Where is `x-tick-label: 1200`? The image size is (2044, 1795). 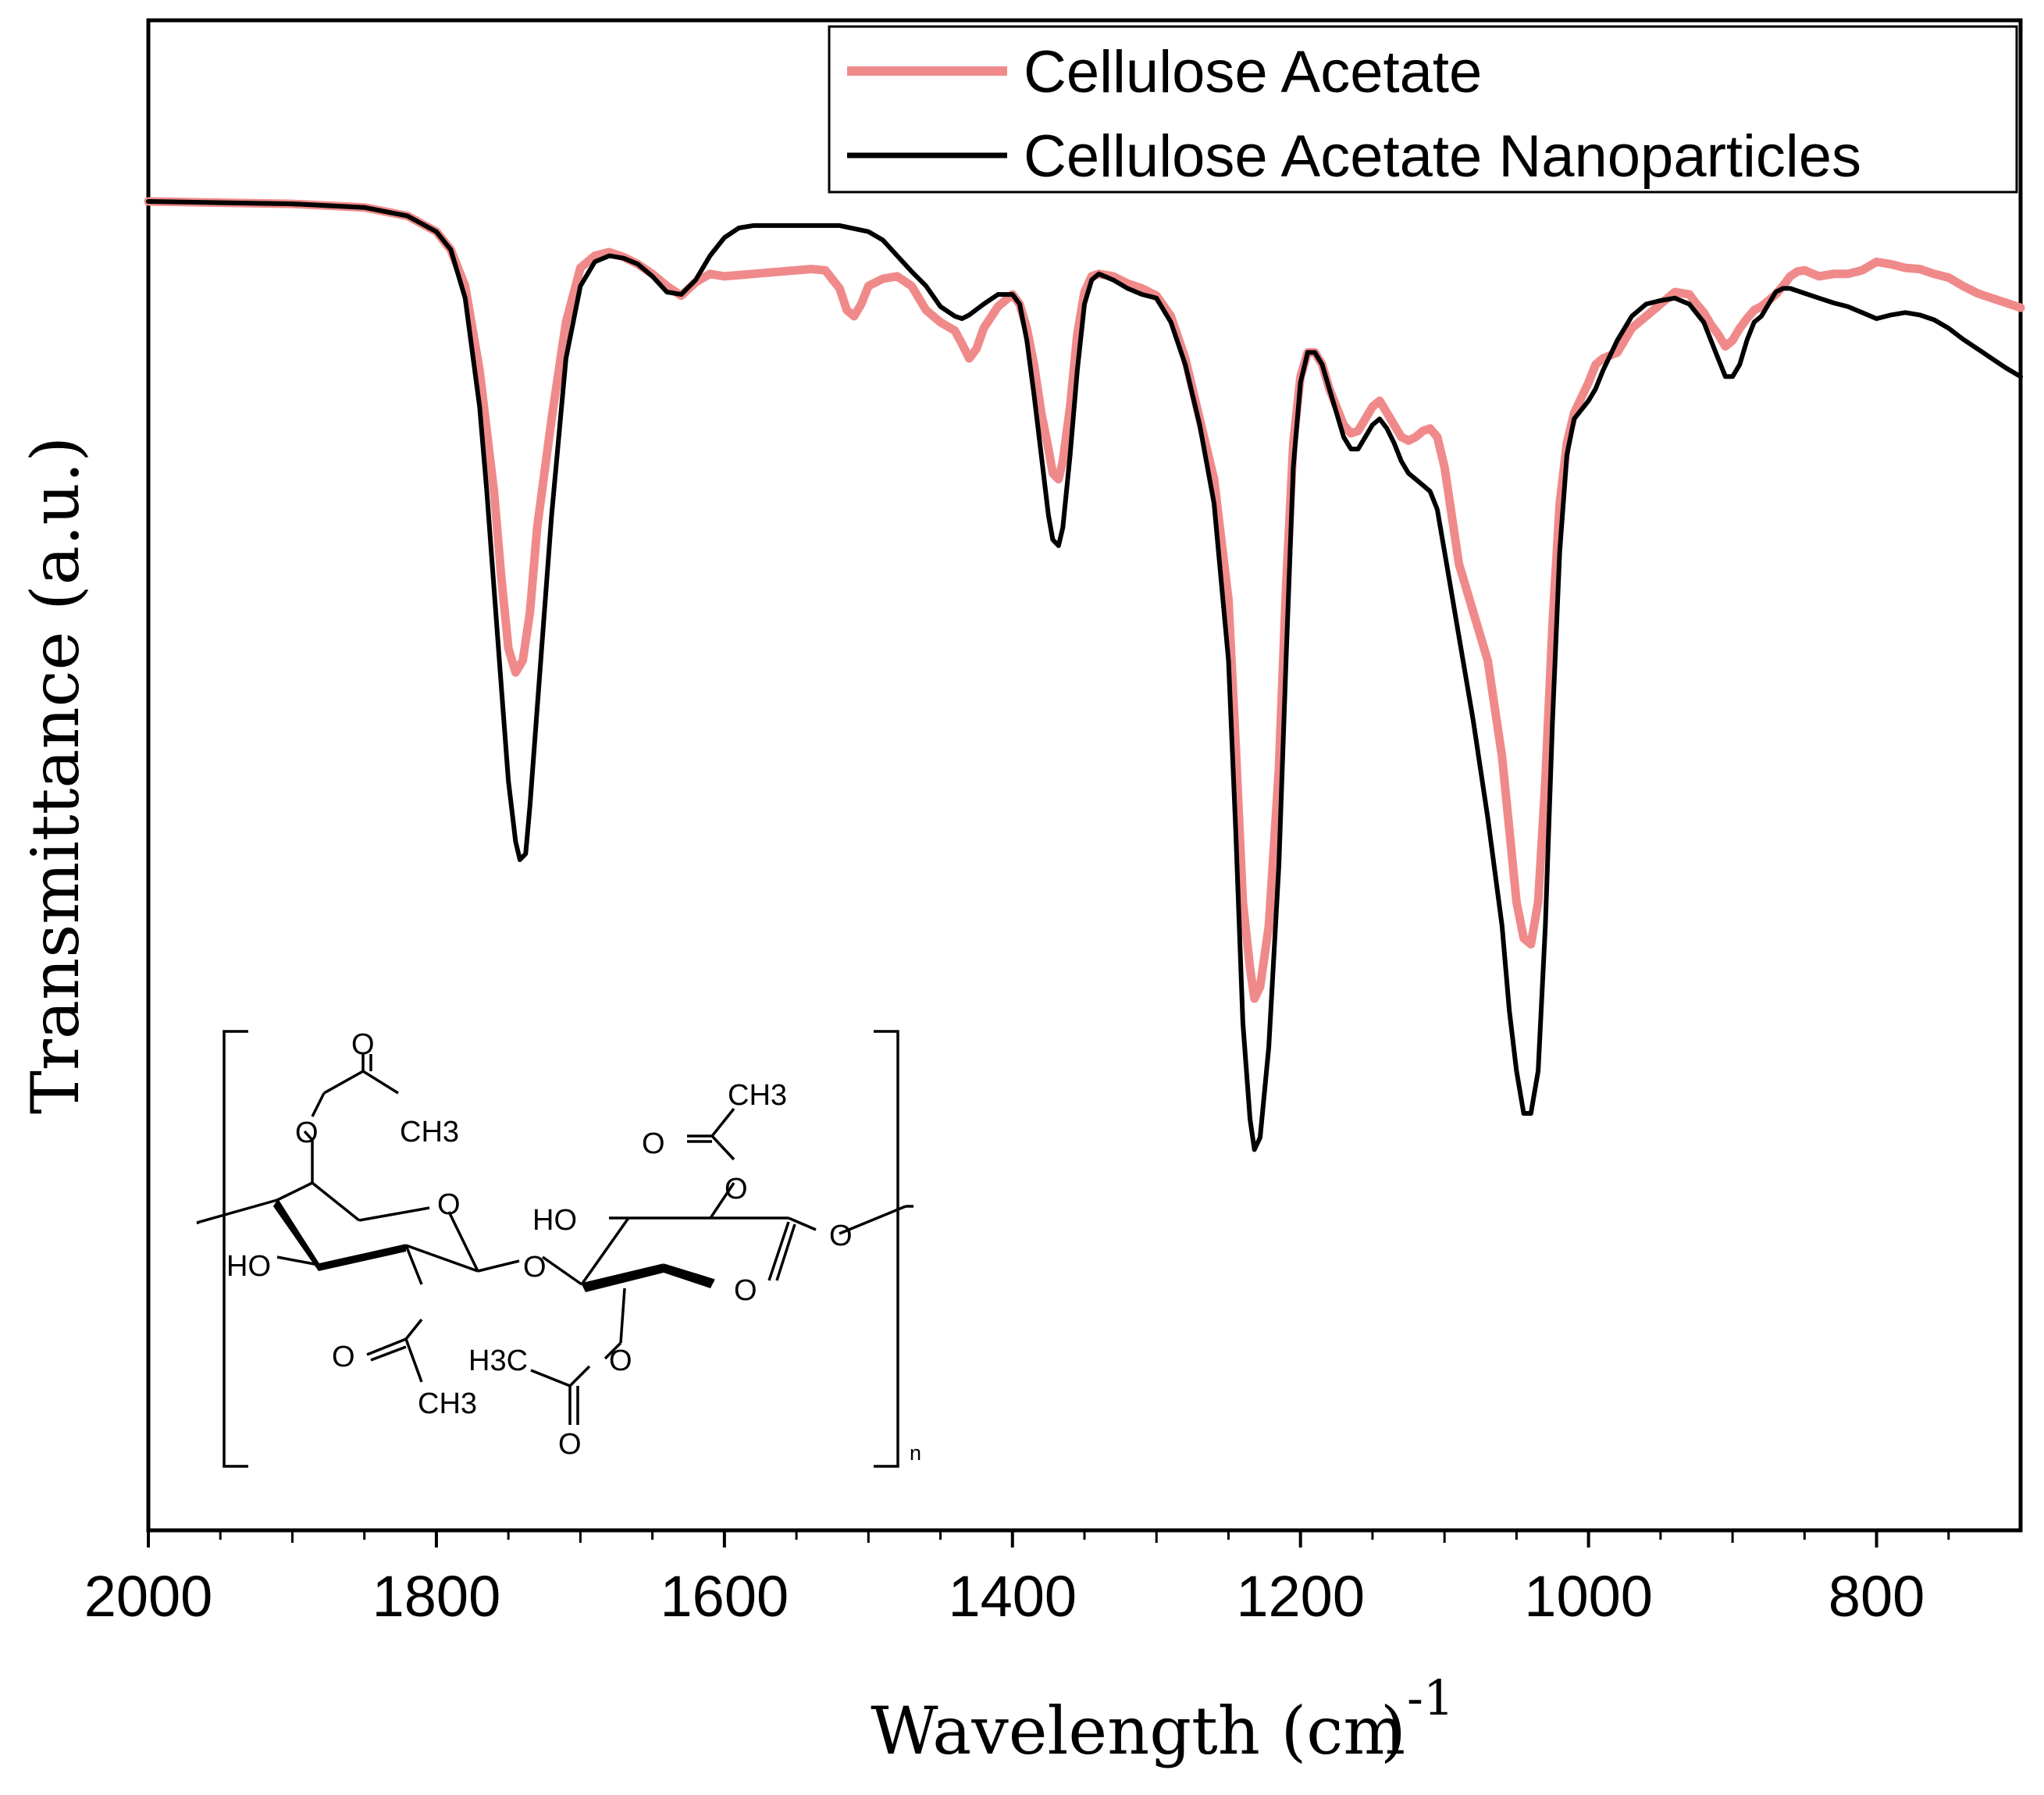 x-tick-label: 1200 is located at coordinates (1300, 1596).